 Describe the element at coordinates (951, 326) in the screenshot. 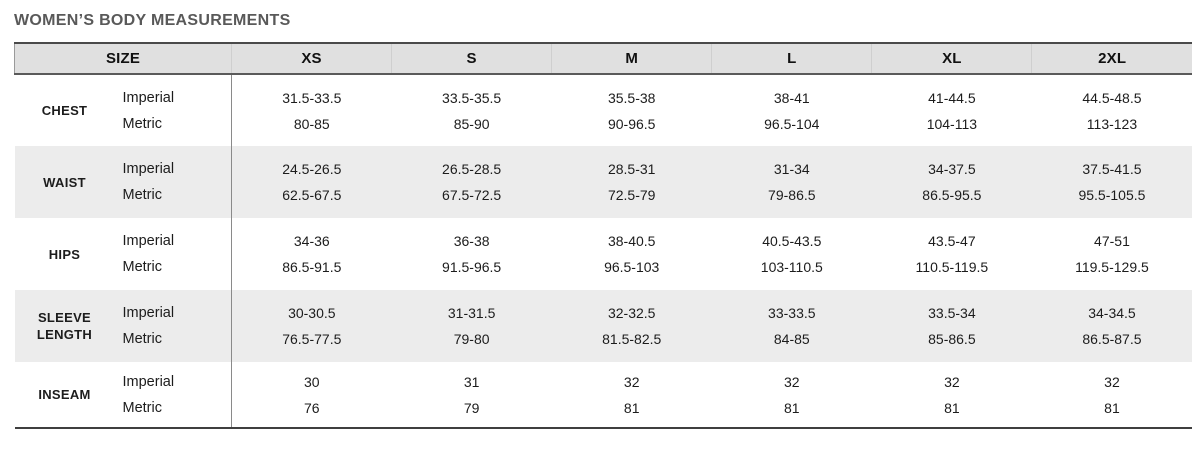

I see `cell-sleeve-xl: 33.5-34 85-86.5` at that location.